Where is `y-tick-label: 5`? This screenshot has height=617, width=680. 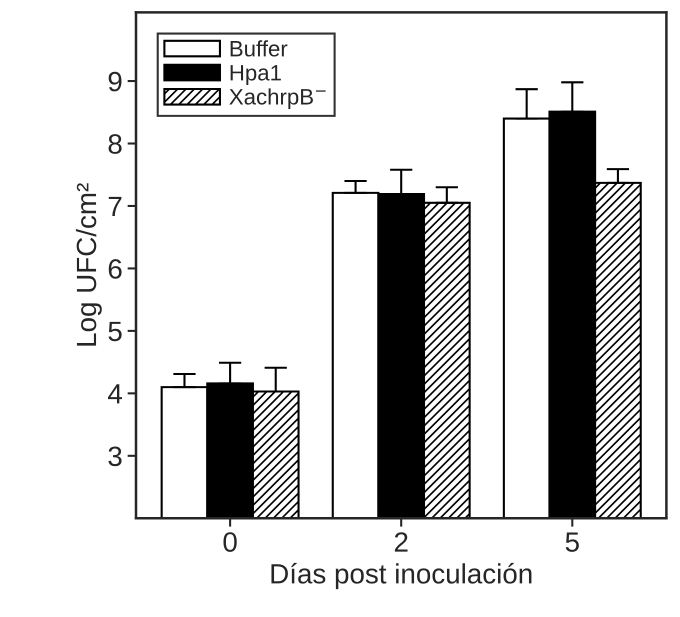 y-tick-label: 5 is located at coordinates (115, 332).